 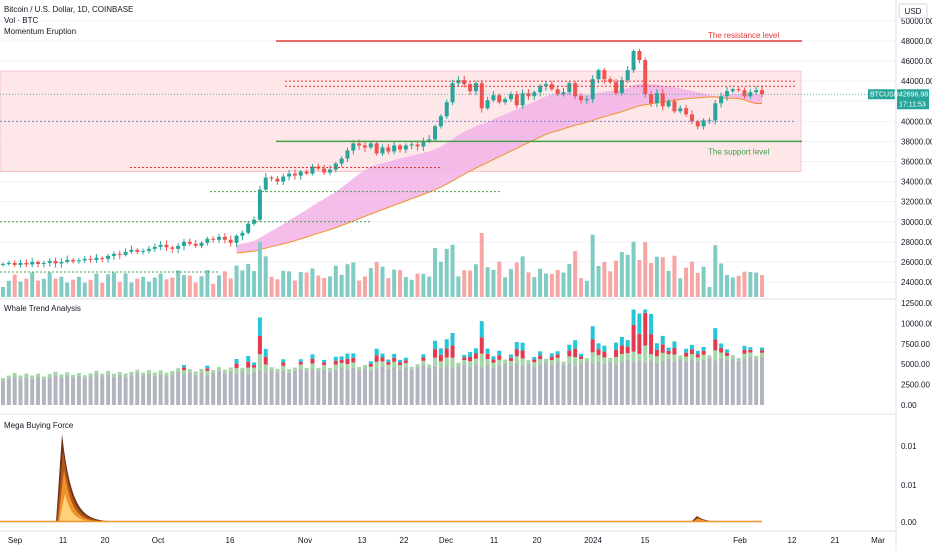 I want to click on time-tick-label: 20, so click(x=105, y=540).